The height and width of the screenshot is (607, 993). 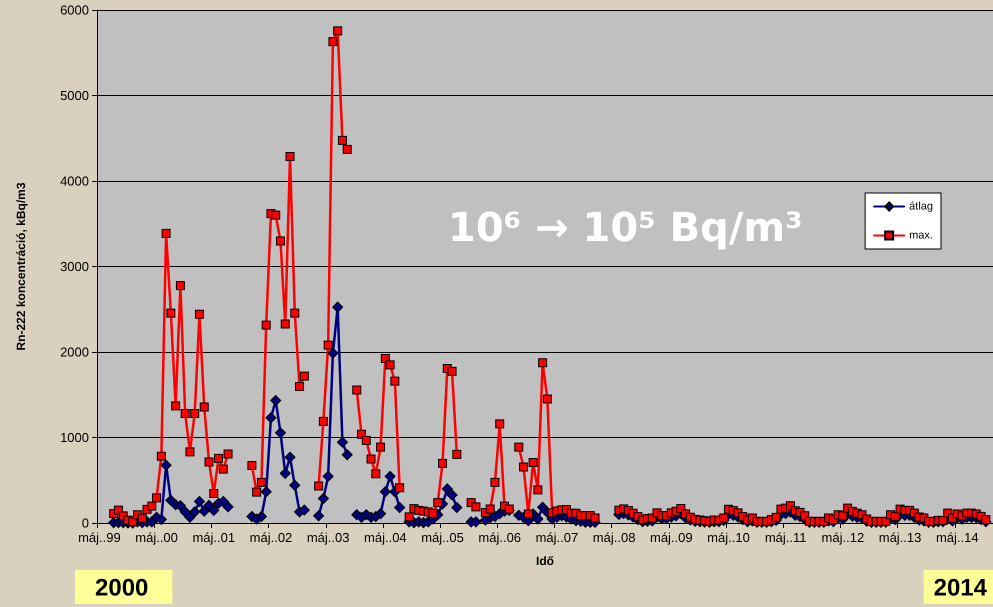 What do you see at coordinates (921, 236) in the screenshot?
I see `legend-label: max.` at bounding box center [921, 236].